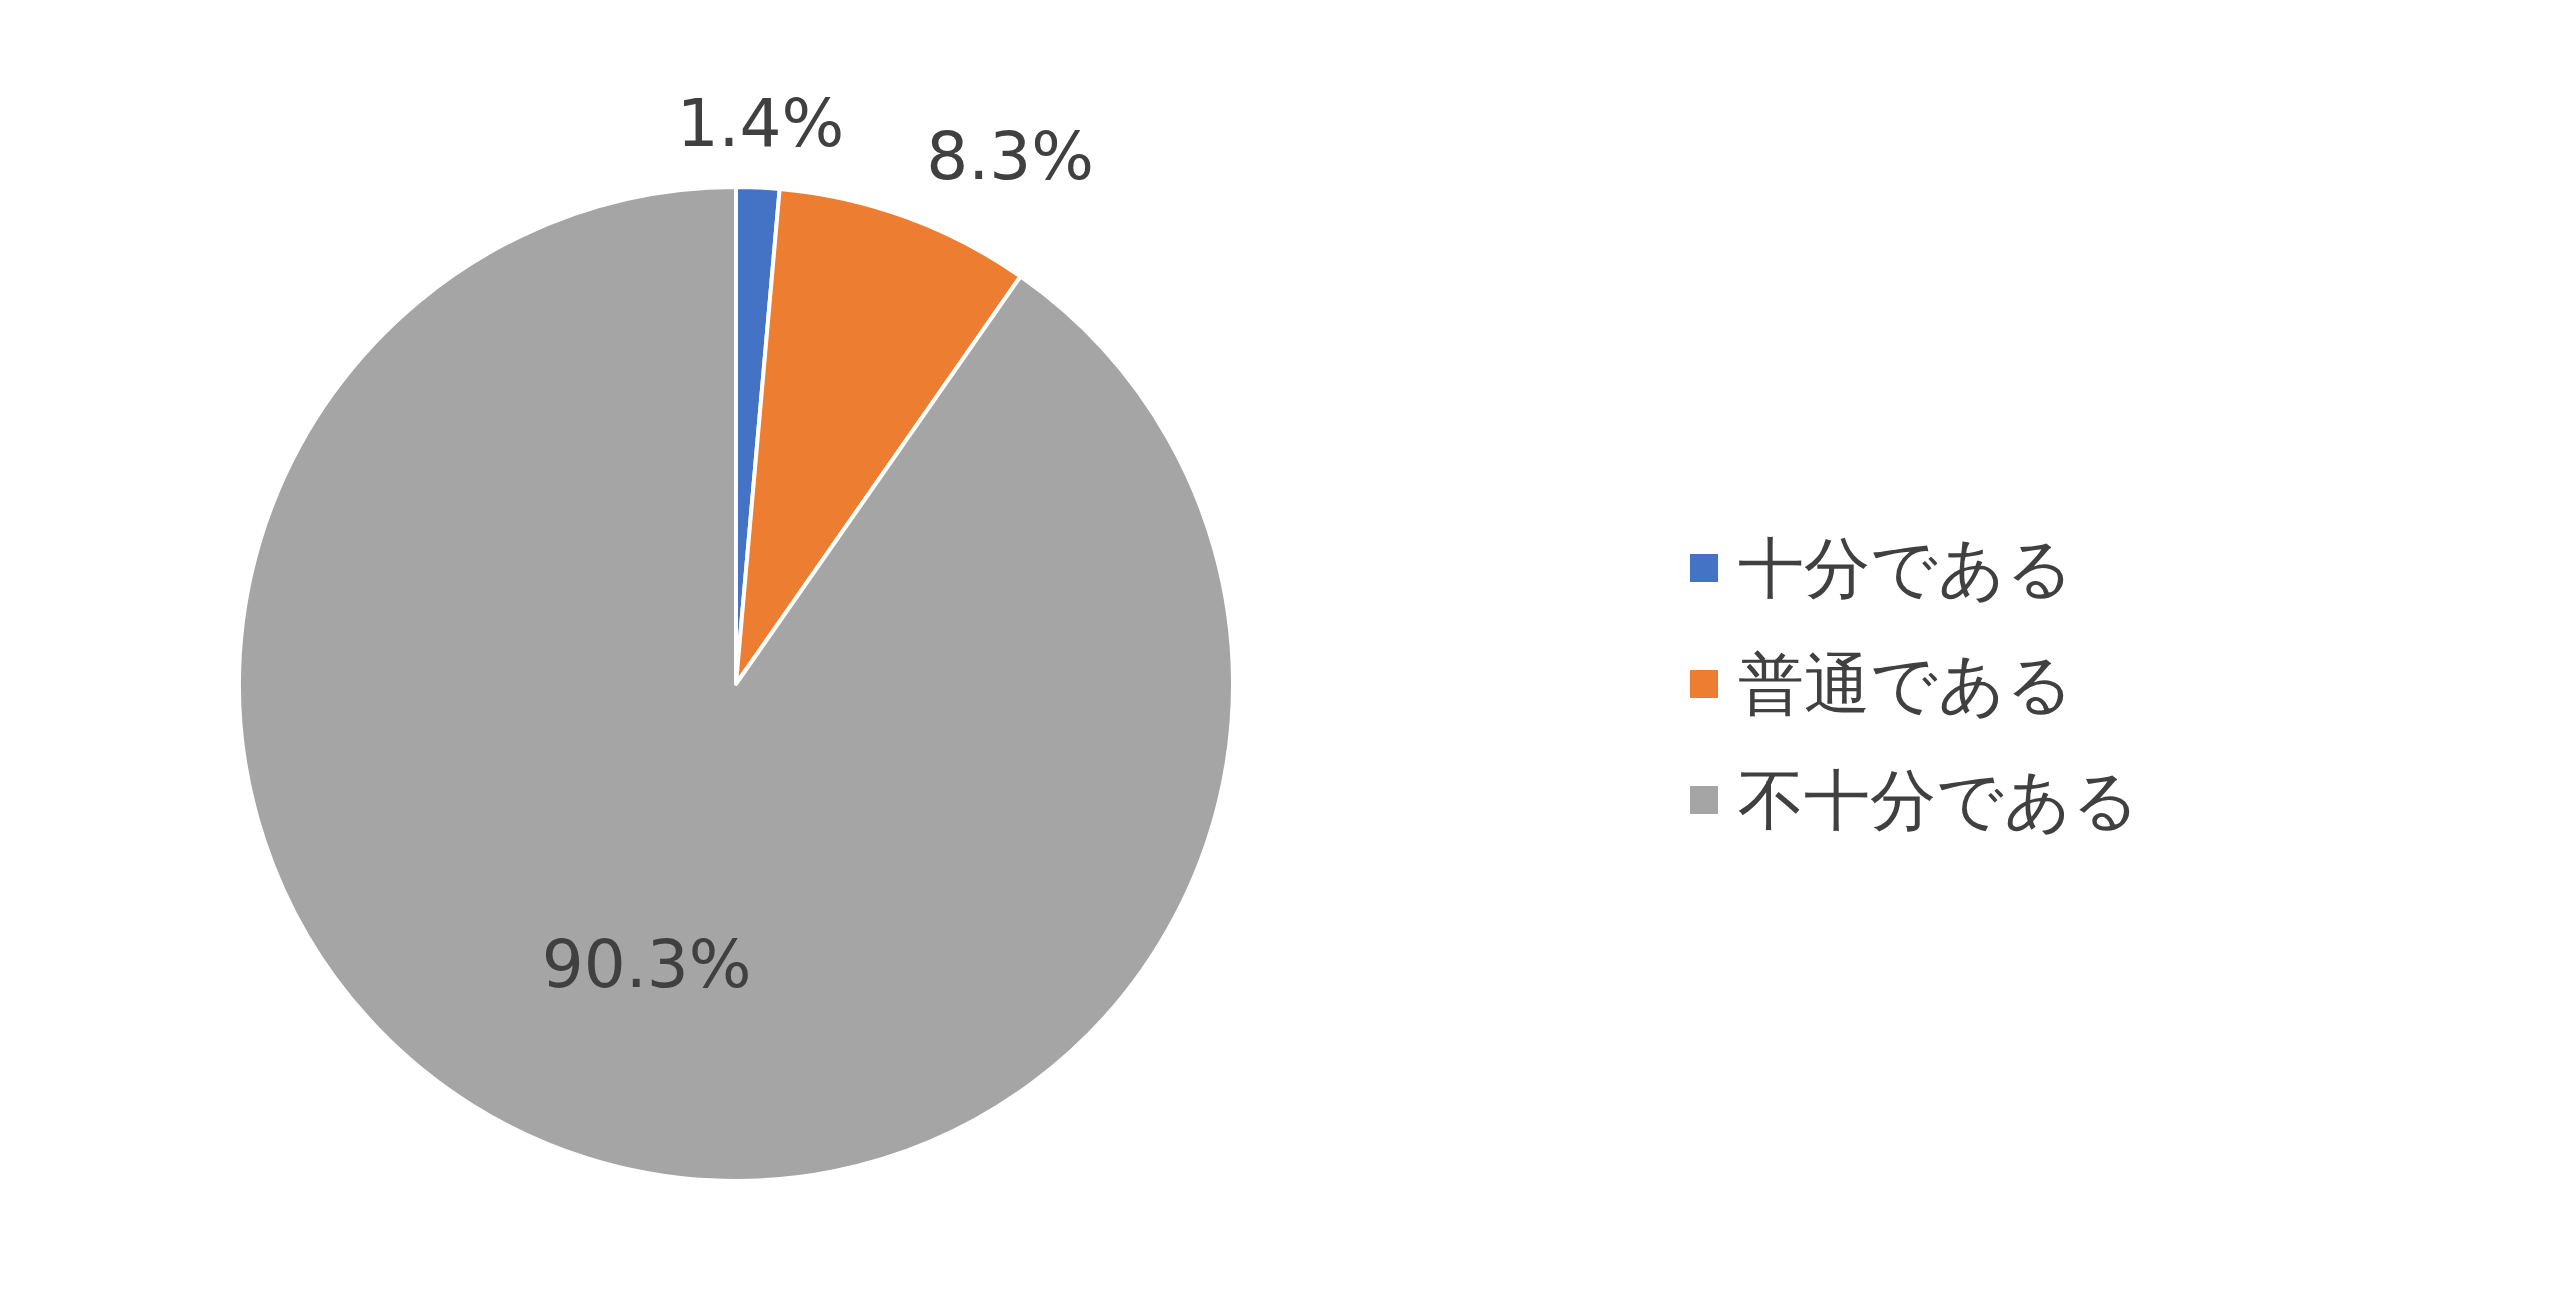 The height and width of the screenshot is (1308, 2552). Describe the element at coordinates (646, 964) in the screenshot. I see `data-label: 90.3%` at that location.